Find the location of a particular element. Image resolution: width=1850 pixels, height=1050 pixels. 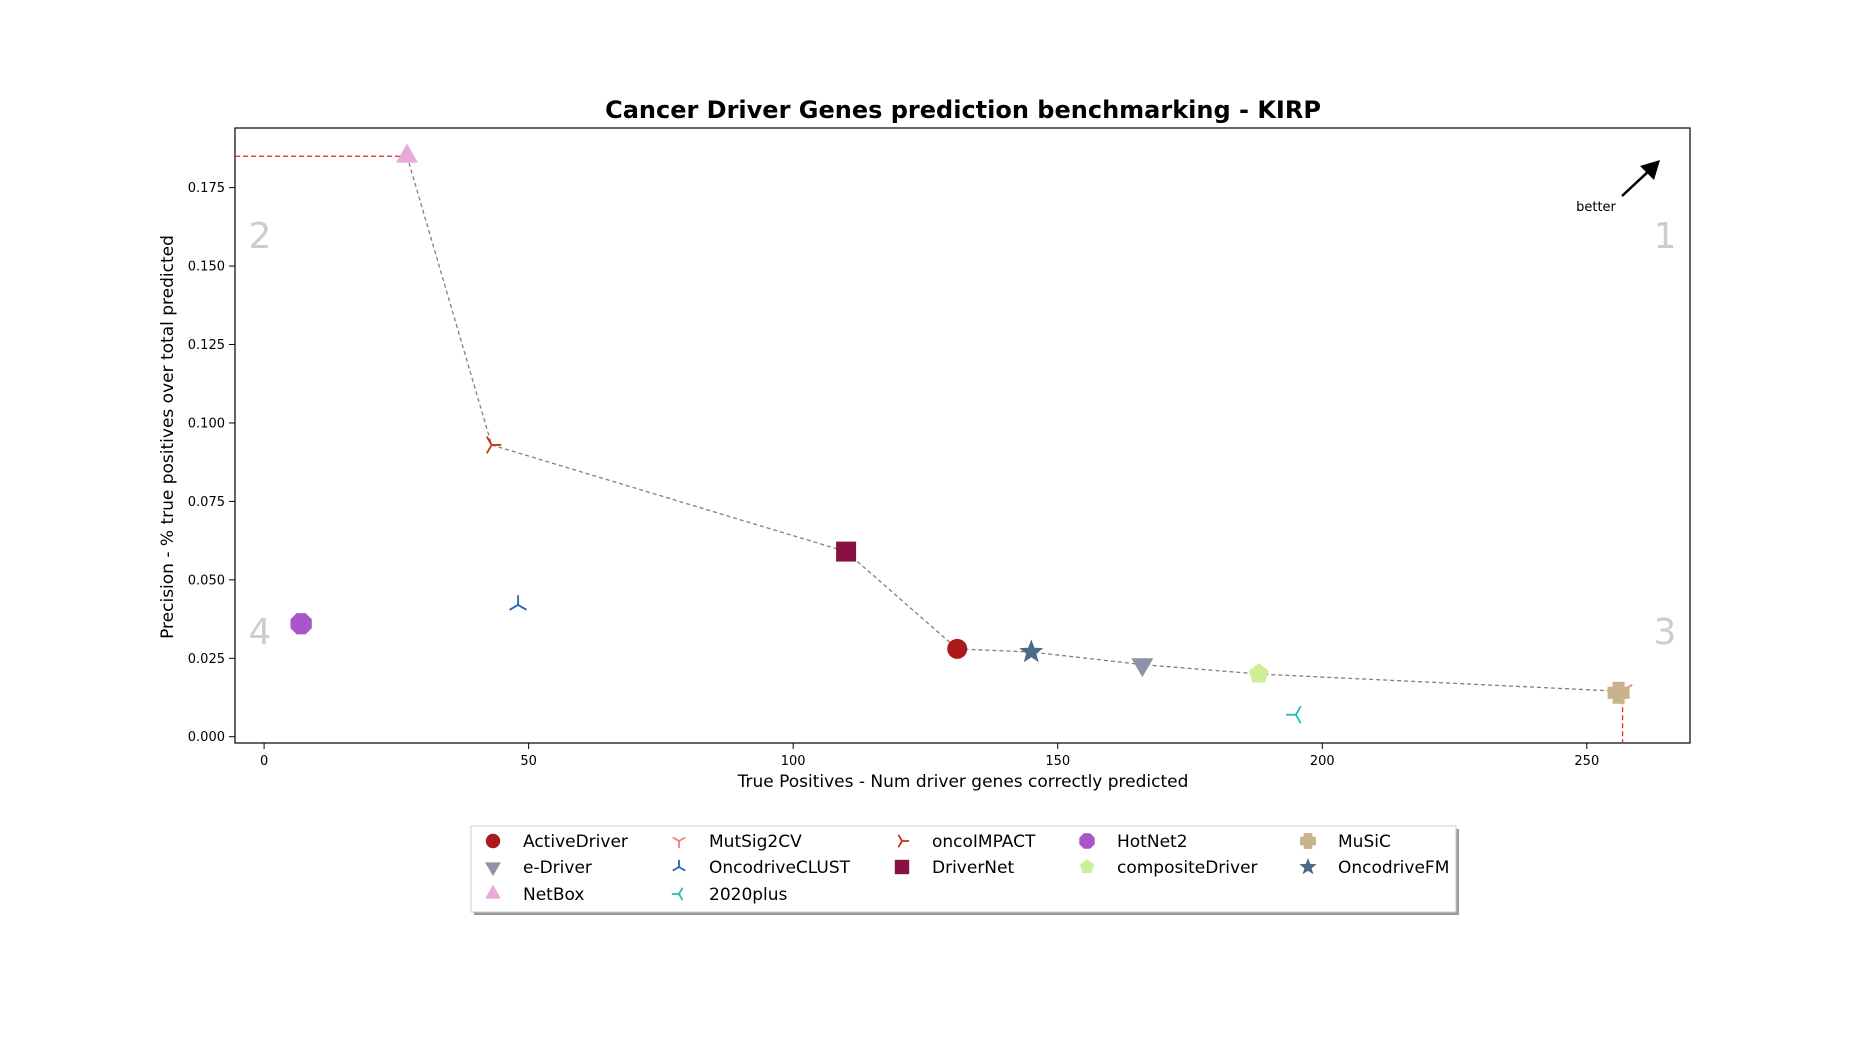

legend-label: OncodriveCLUST is located at coordinates (780, 868).